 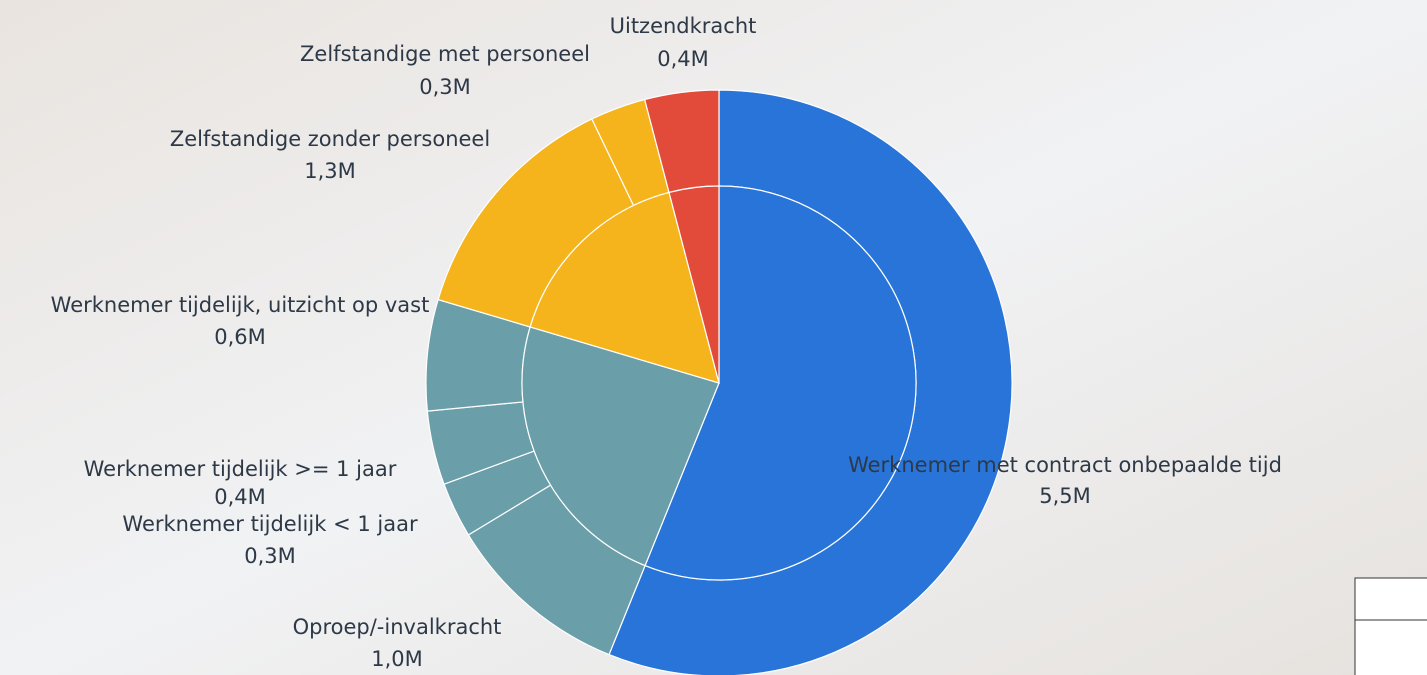 I want to click on value-label: 1,0M, so click(x=397, y=659).